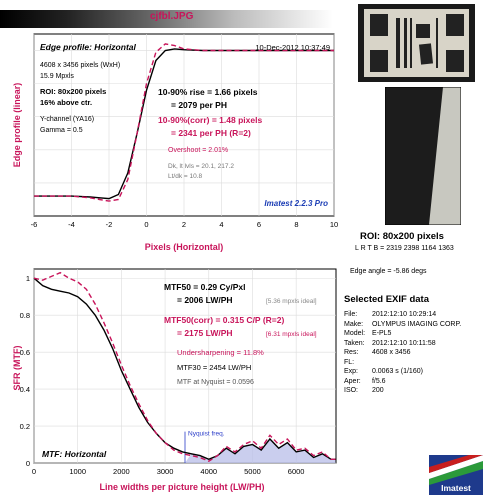 This screenshot has width=500, height=500. Describe the element at coordinates (397, 371) in the screenshot. I see `exif-value: 0.0063 s (1/160)` at that location.